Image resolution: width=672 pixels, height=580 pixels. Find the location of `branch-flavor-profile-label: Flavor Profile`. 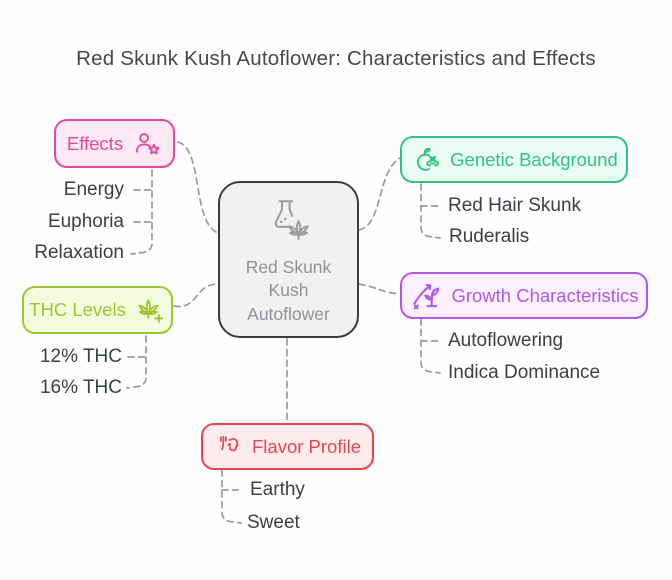

branch-flavor-profile-label: Flavor Profile is located at coordinates (306, 446).